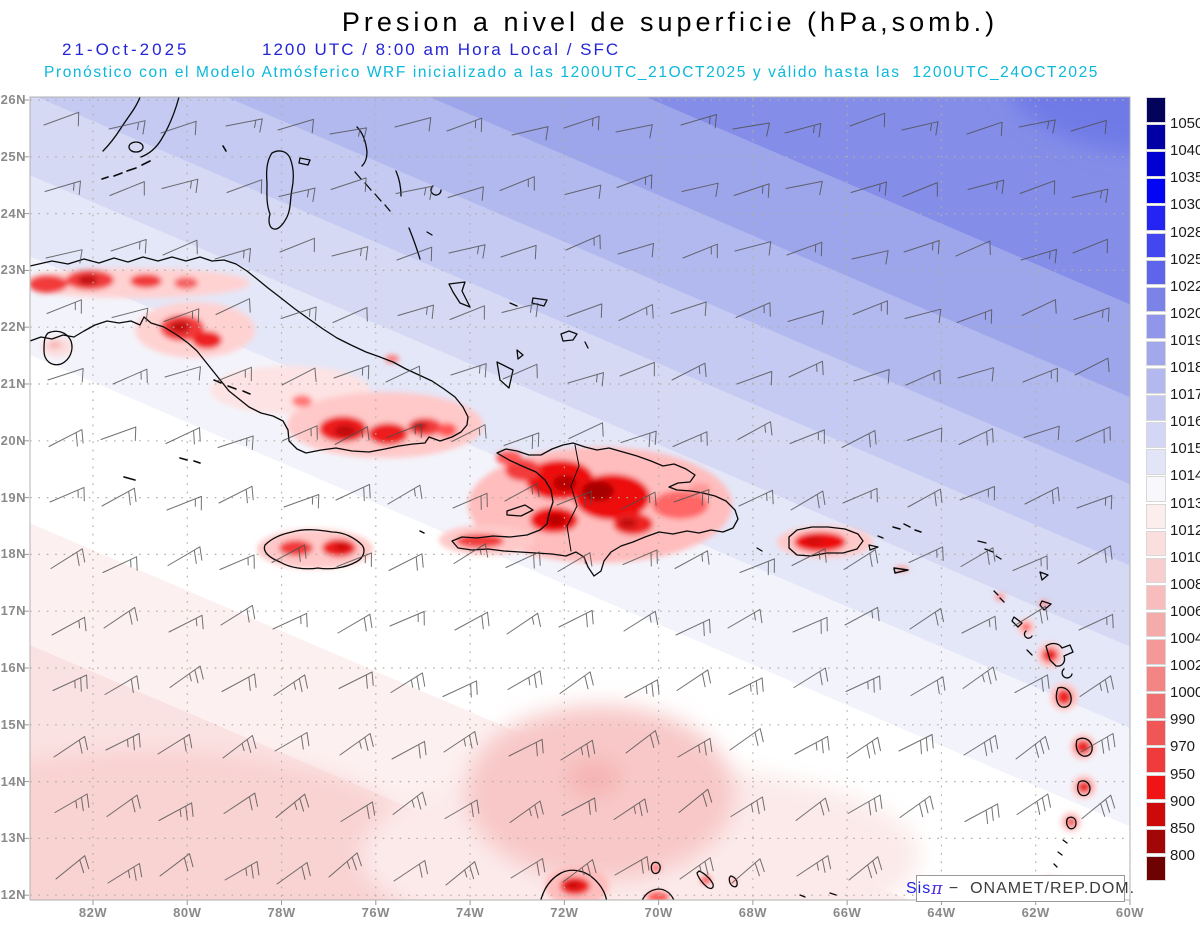  Describe the element at coordinates (126, 49) in the screenshot. I see `date-label: 21-Oct-2025` at that location.